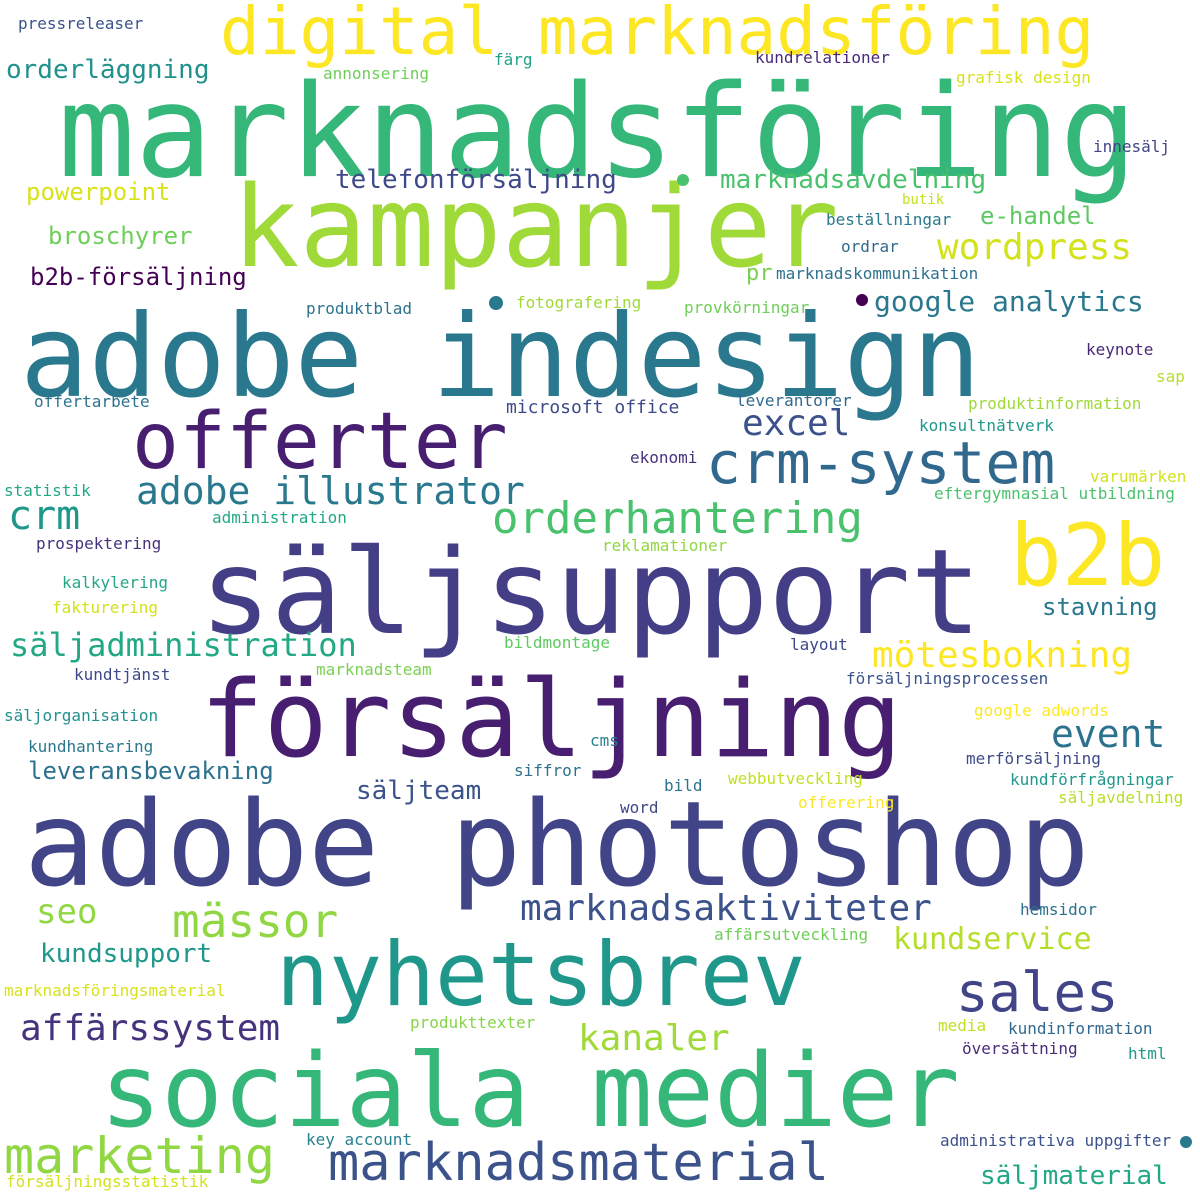 Image resolution: width=1200 pixels, height=1200 pixels. I want to click on cloud-word: marknadsaktiviteter, so click(726, 908).